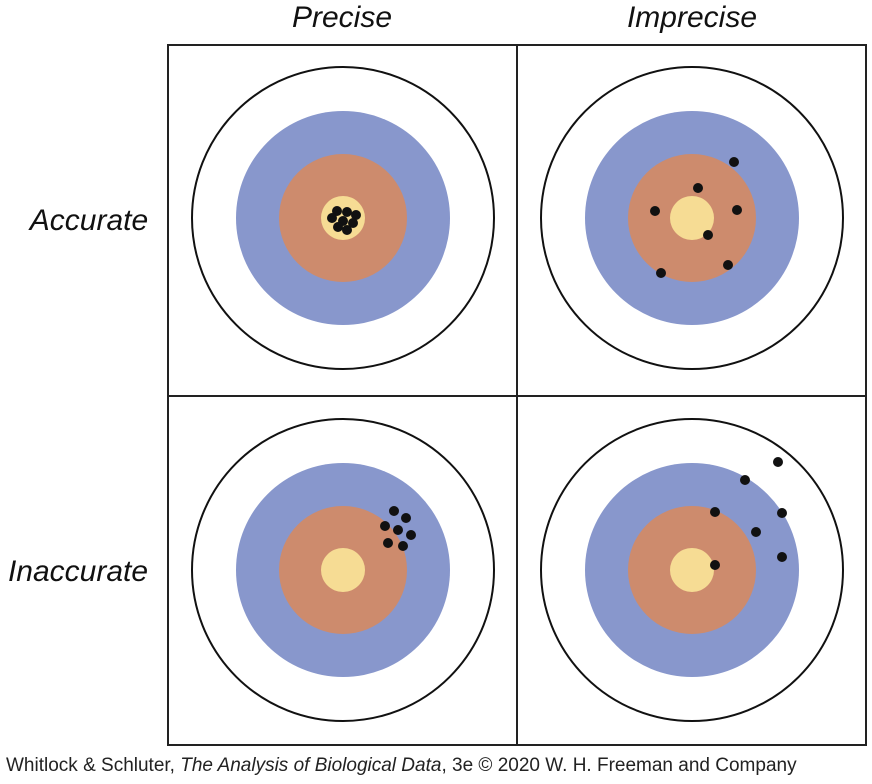 This screenshot has width=872, height=784. What do you see at coordinates (343, 218) in the screenshot?
I see `target-accurate-precise` at bounding box center [343, 218].